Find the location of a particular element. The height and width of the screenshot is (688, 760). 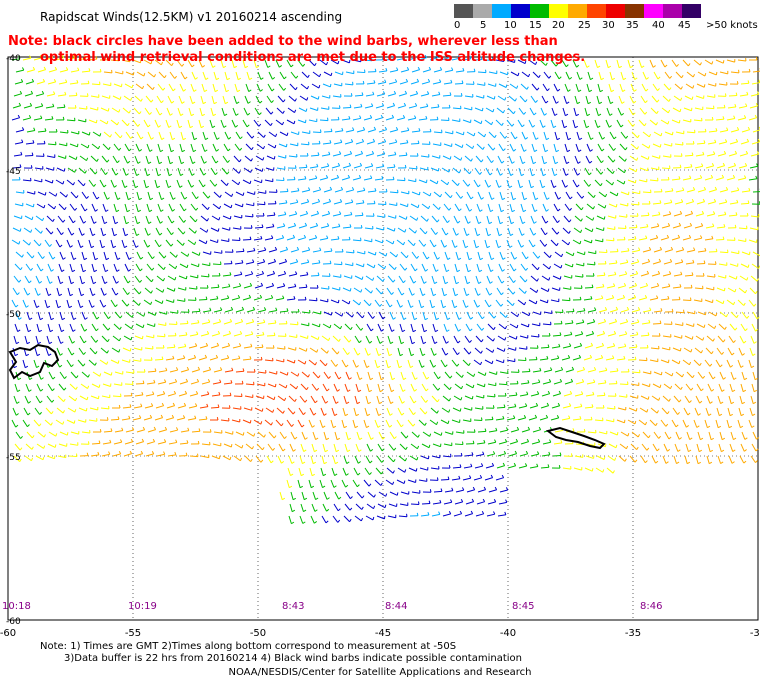

legend-label: 45 is located at coordinates (684, 25).